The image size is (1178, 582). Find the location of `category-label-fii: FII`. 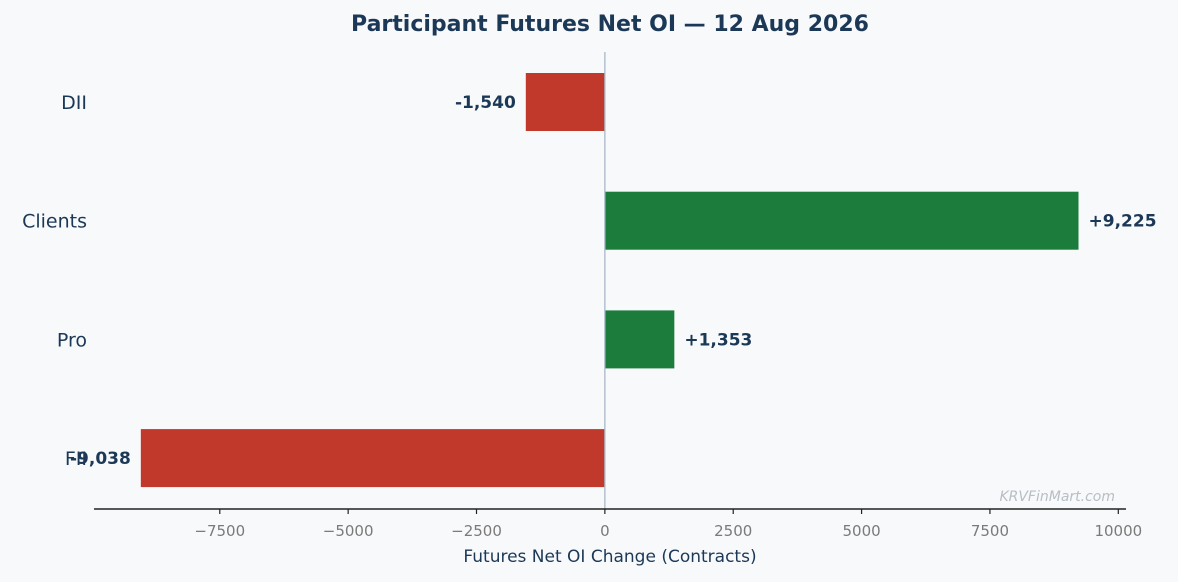

category-label-fii: FII is located at coordinates (76, 459).